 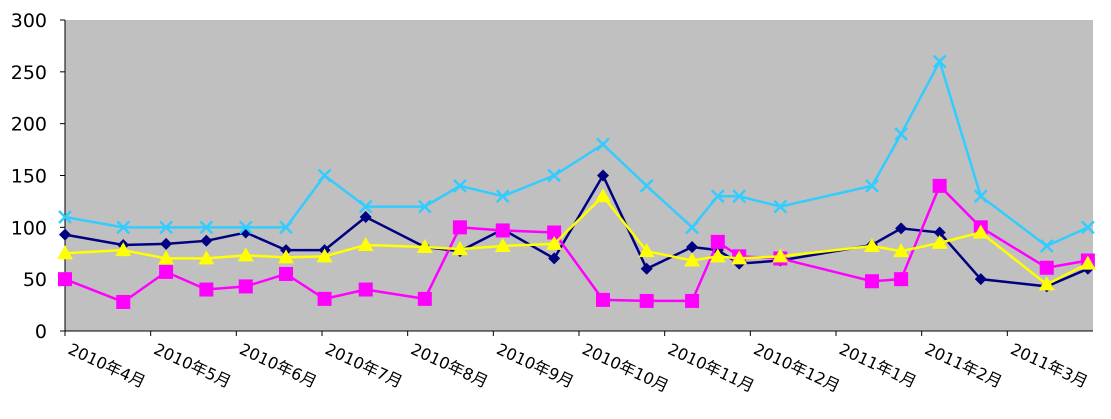 I want to click on x-tick-label: 2011年2月, so click(x=963, y=365).